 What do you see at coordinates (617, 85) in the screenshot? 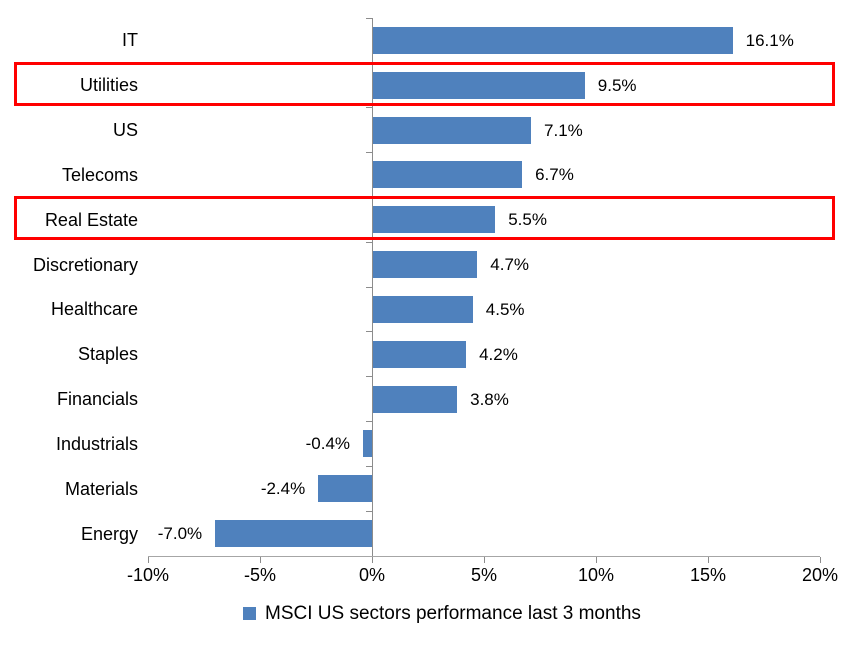
I see `value-label-utilities: 9.5%` at bounding box center [617, 85].